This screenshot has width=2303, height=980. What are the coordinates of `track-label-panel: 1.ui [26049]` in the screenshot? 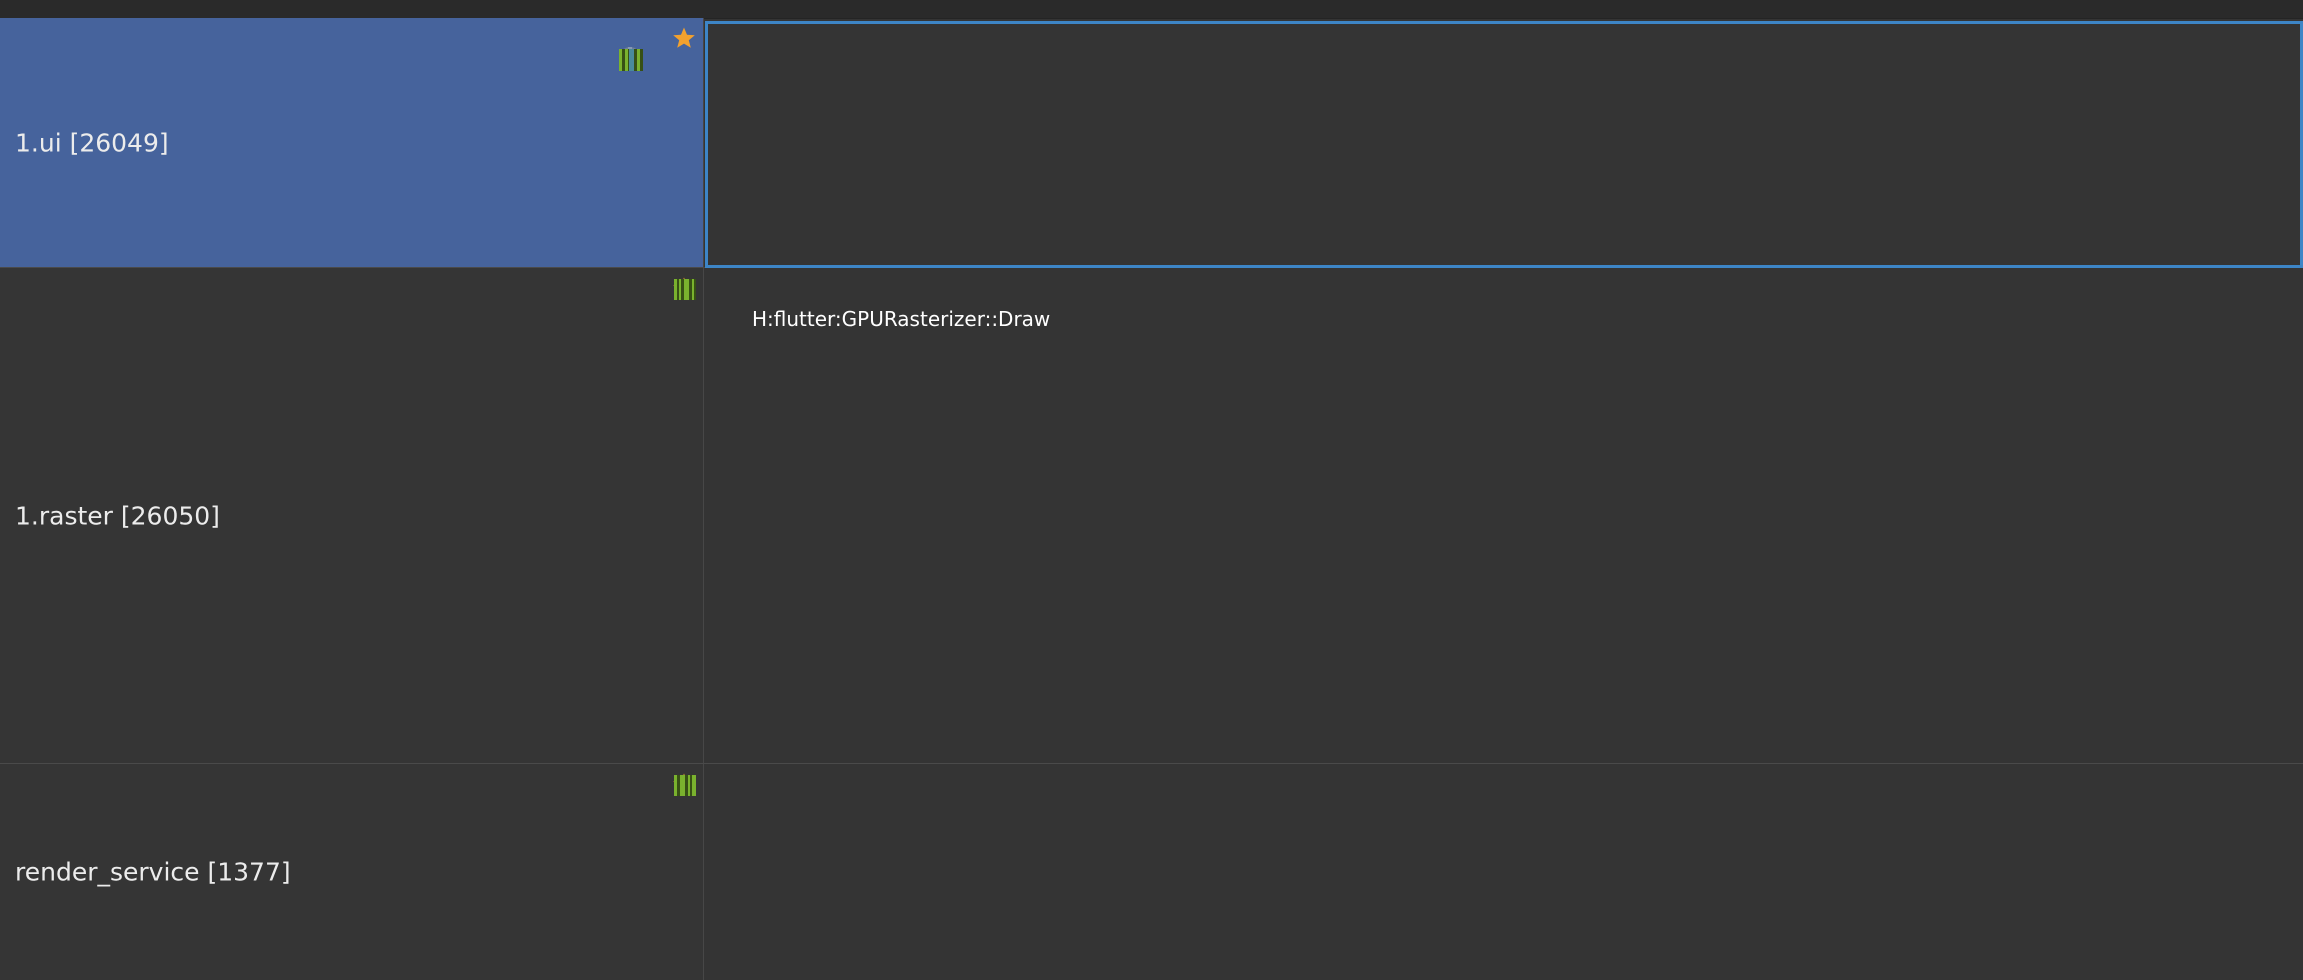 It's located at (352, 142).